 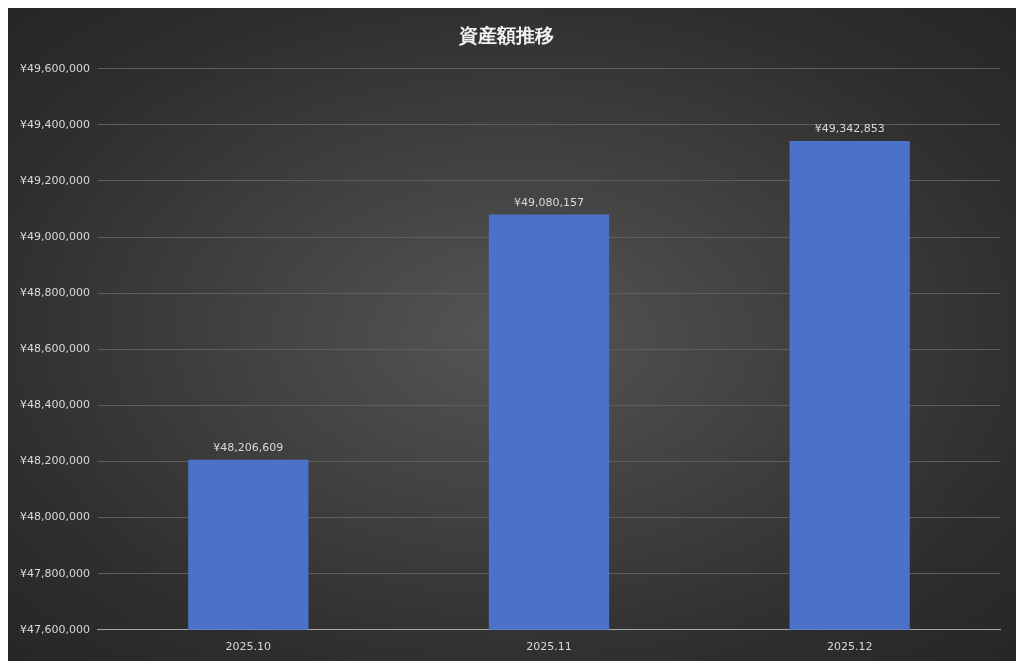 I want to click on data-label: ¥48,206,609, so click(x=248, y=448).